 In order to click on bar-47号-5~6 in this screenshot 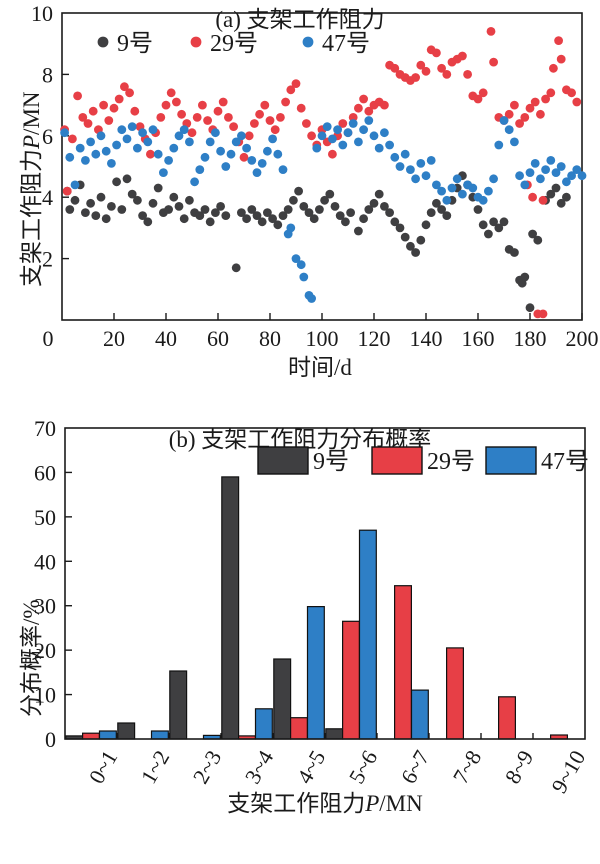, I will do `click(367, 634)`.